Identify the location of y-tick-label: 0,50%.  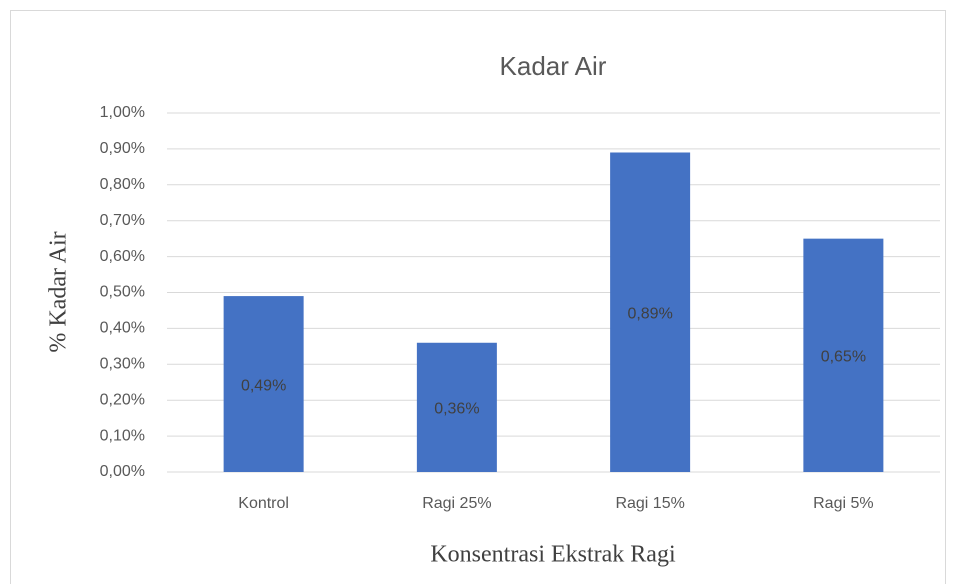
(122, 292).